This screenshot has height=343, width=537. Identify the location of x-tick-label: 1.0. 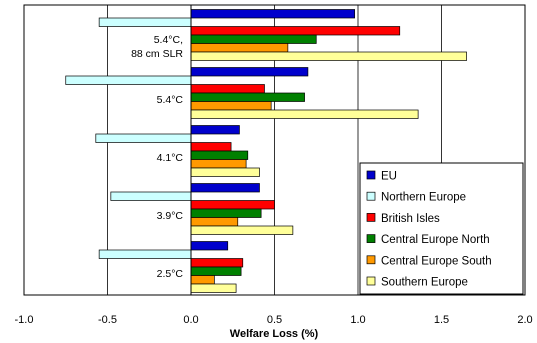
(357, 320).